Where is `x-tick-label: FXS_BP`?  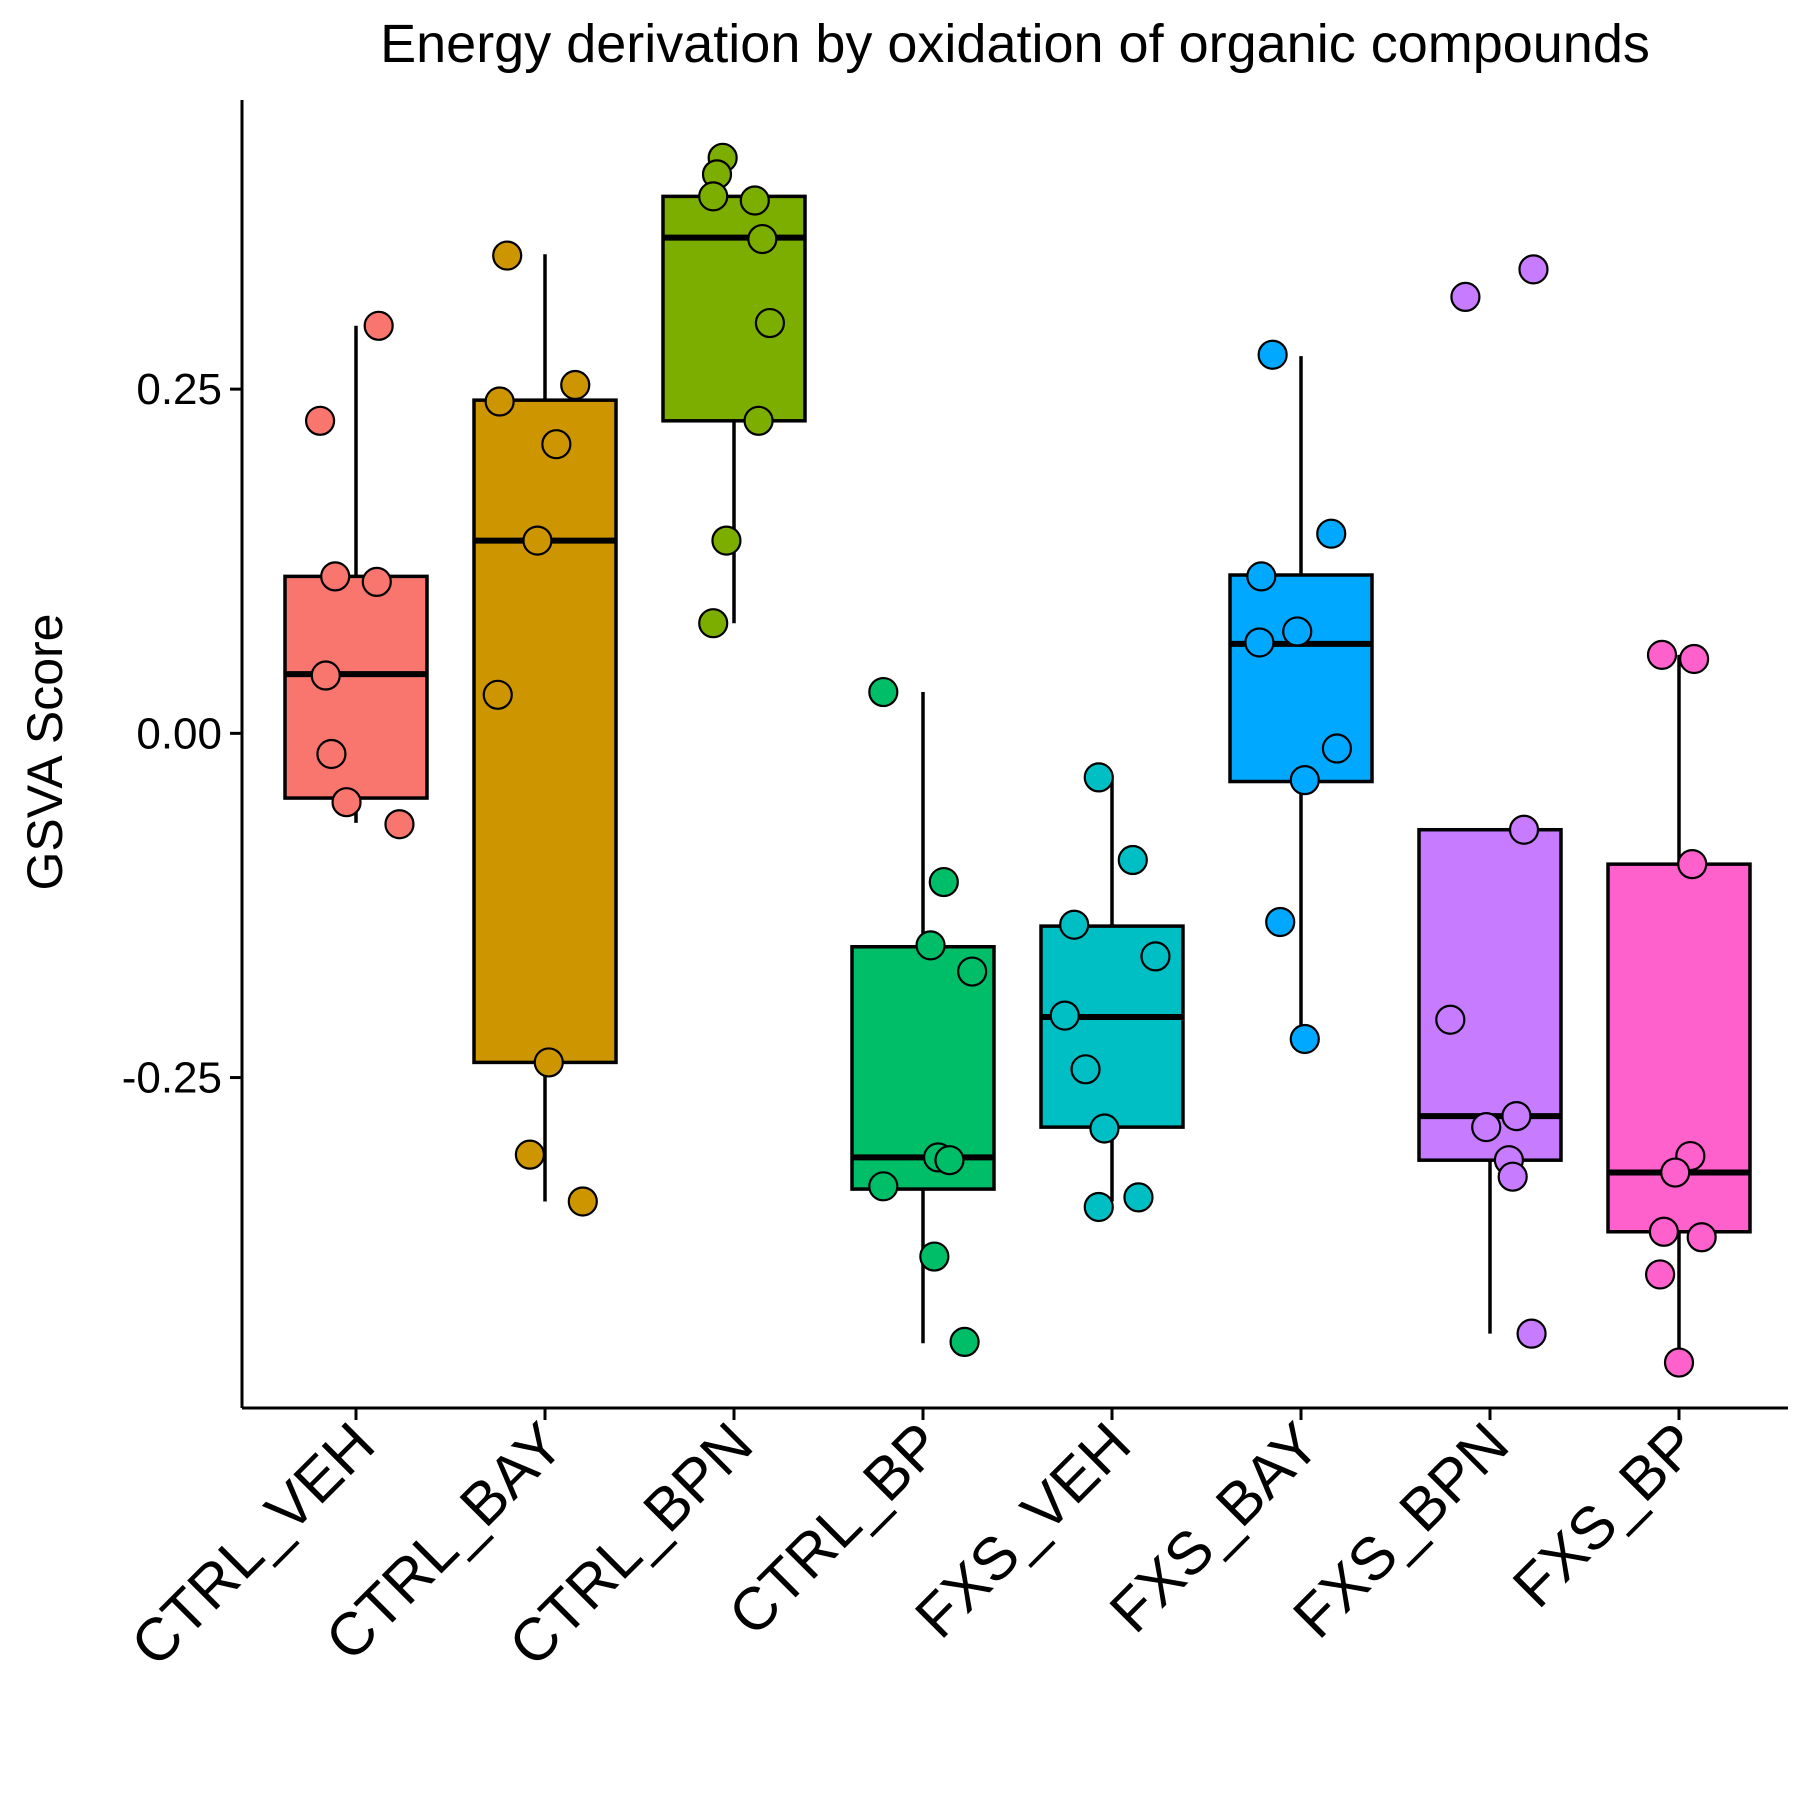
x-tick-label: FXS_BP is located at coordinates (1605, 1515).